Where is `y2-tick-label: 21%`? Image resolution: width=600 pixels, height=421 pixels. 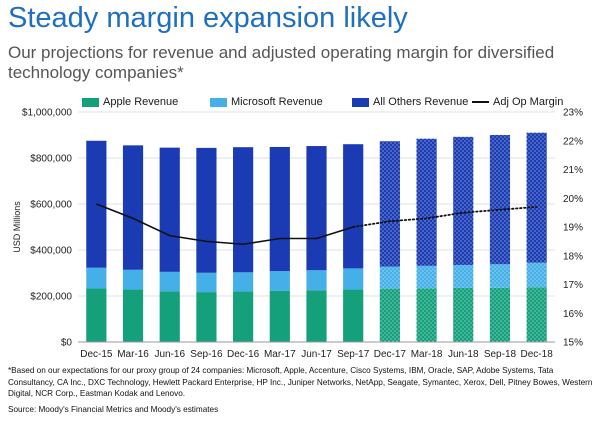
y2-tick-label: 21% is located at coordinates (573, 170).